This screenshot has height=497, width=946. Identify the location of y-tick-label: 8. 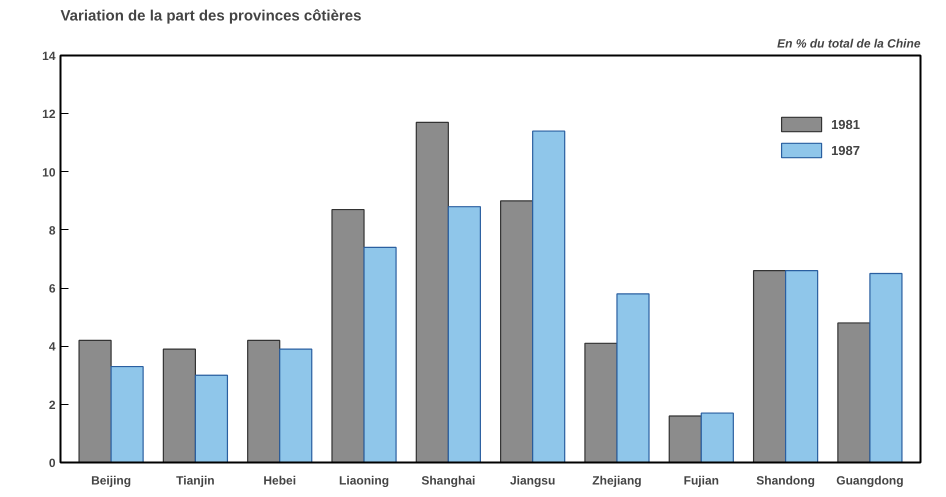
(52, 230).